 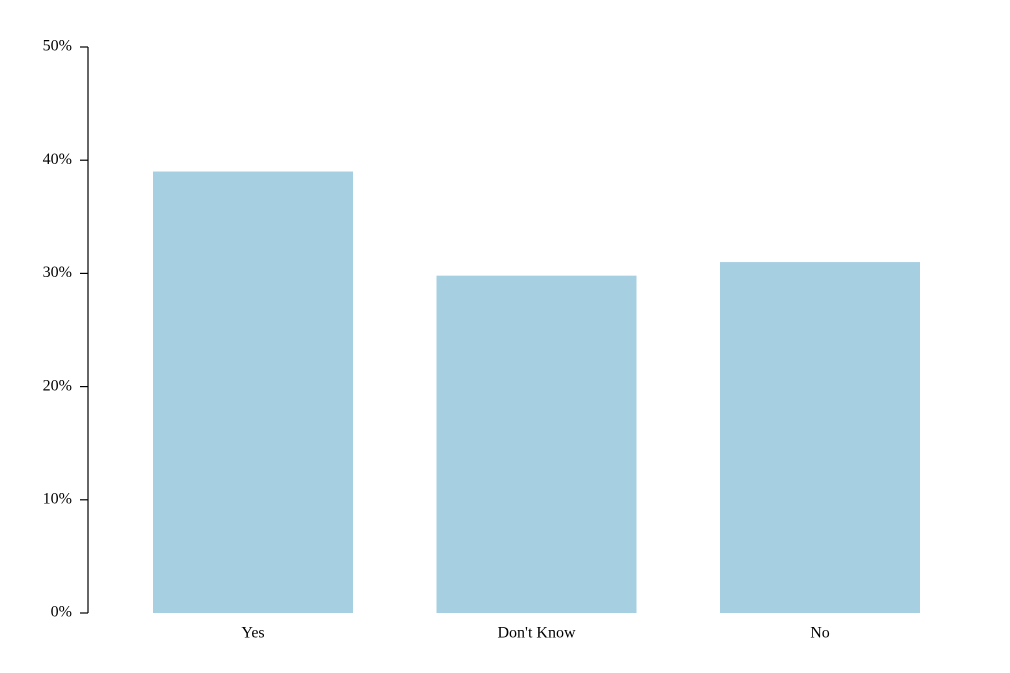 I want to click on y-tick-label: 40%, so click(x=57, y=159).